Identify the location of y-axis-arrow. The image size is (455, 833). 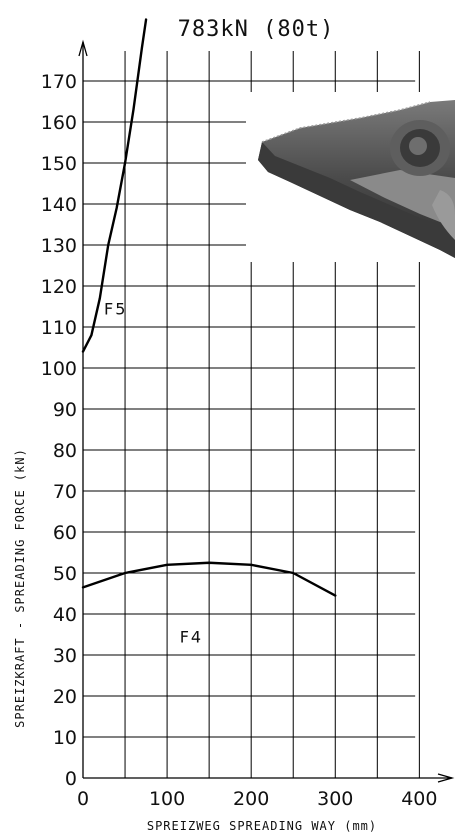
(83, 48).